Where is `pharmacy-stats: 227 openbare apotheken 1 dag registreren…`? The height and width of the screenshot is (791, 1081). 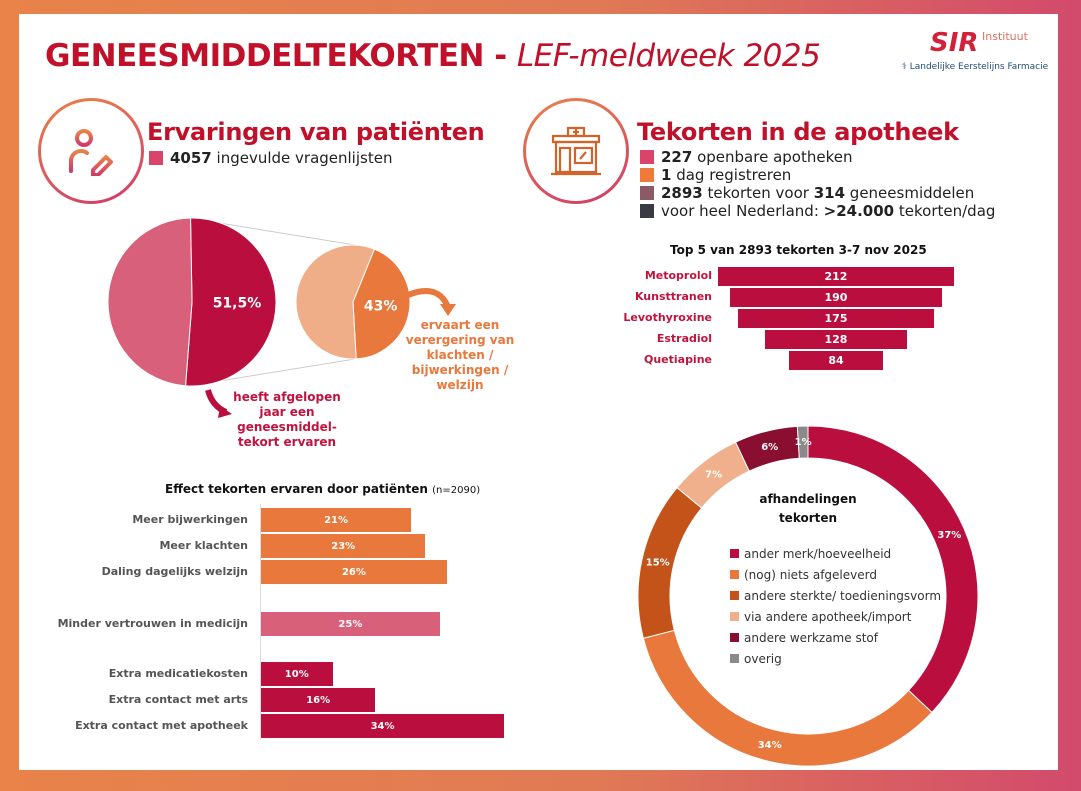
pharmacy-stats: 227 openbare apotheken 1 dag registreren… is located at coordinates (817, 184).